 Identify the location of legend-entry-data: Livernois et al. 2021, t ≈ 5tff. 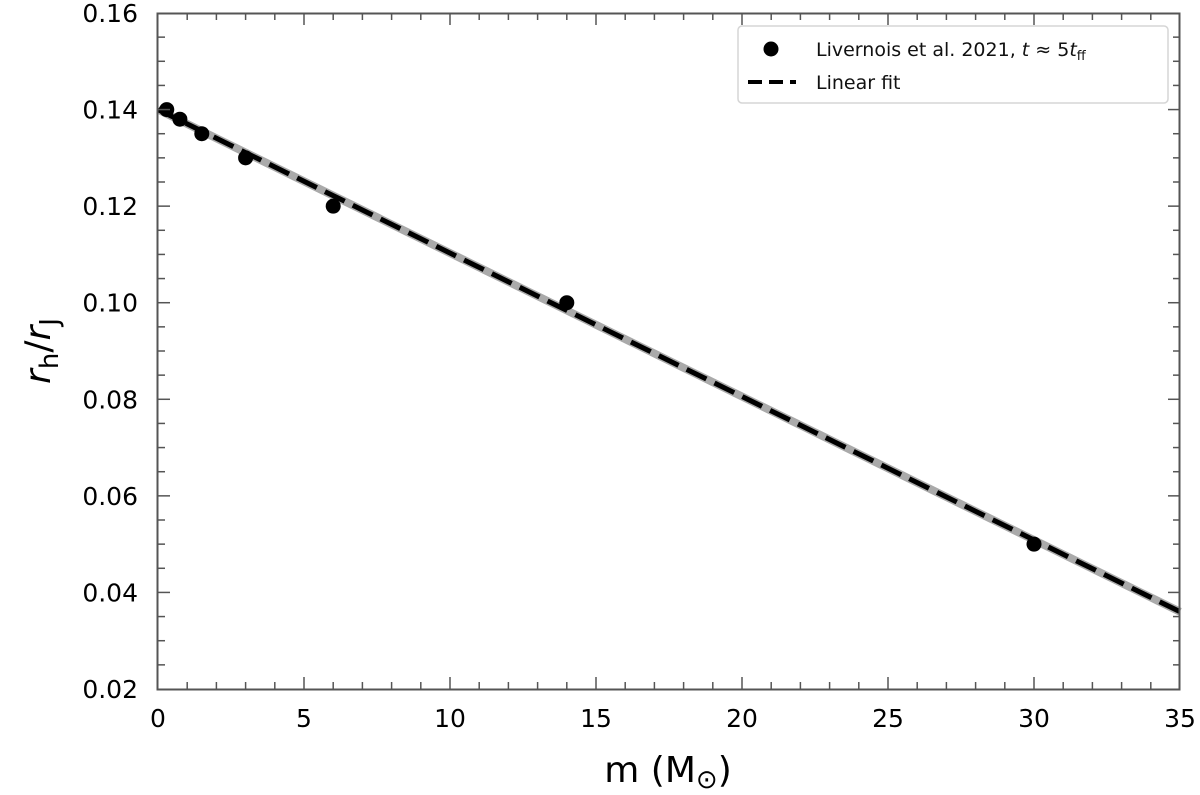
(951, 51).